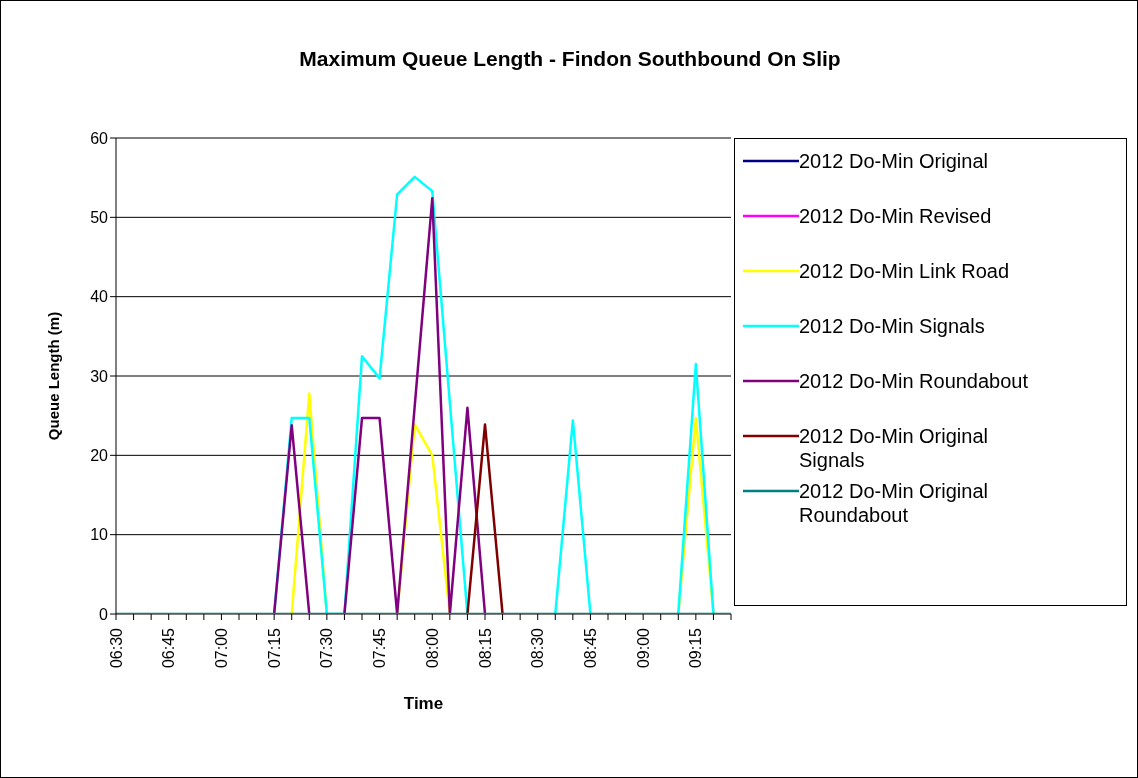 The width and height of the screenshot is (1138, 778). I want to click on x-tick-label: 07:00, so click(221, 648).